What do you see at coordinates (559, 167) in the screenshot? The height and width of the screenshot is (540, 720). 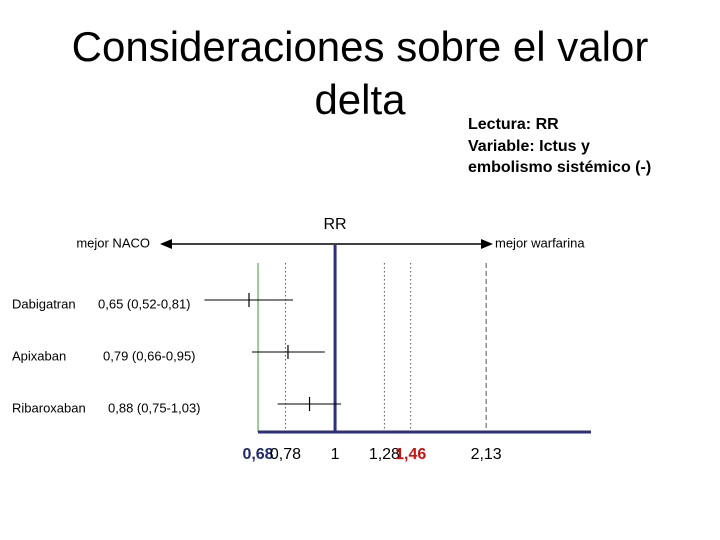 I see `annotation: embolismo sistémico (-)` at bounding box center [559, 167].